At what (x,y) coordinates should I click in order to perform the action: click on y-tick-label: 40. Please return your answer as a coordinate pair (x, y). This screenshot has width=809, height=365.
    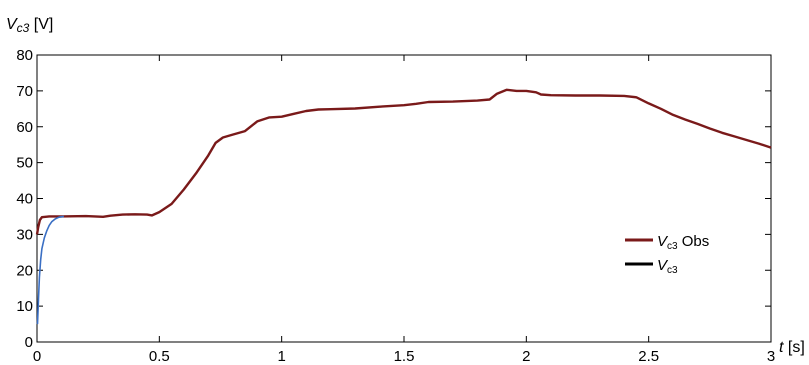
    Looking at the image, I should click on (24, 199).